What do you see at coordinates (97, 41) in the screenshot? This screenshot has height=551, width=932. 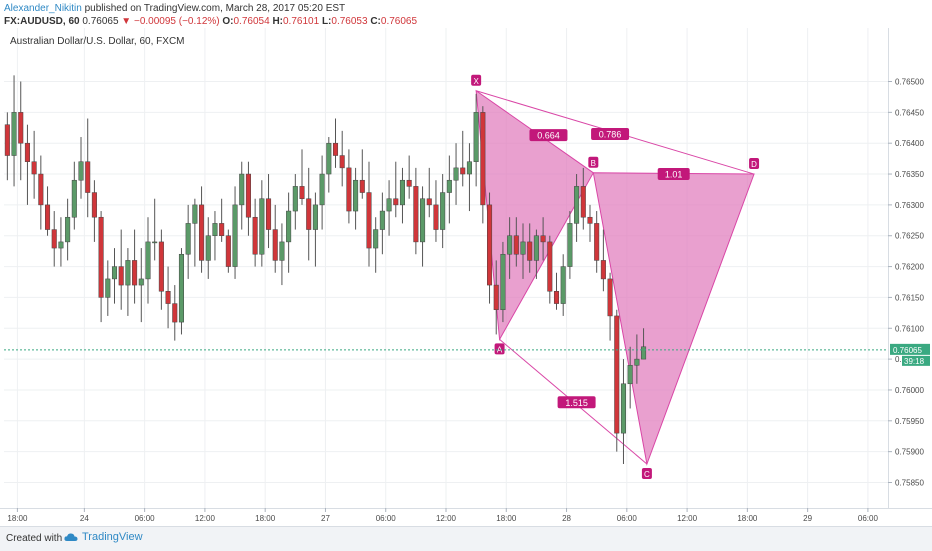 I see `chart-title: Australian Dollar/U.S. Dollar, 60, FXCM` at bounding box center [97, 41].